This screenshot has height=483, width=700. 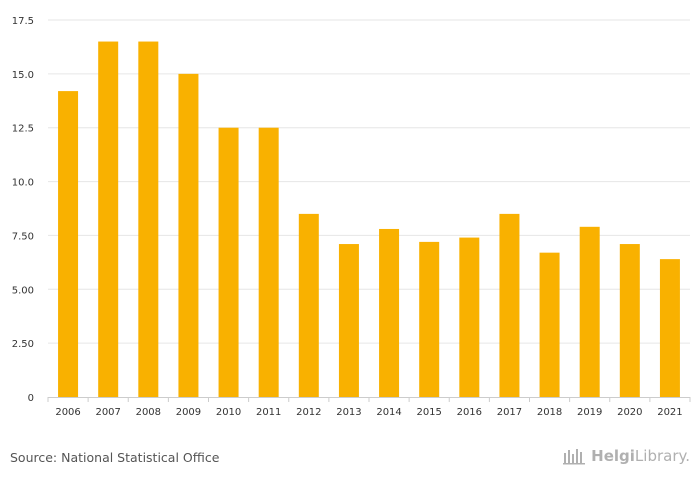 I want to click on x-tick-label: 2016, so click(x=469, y=412).